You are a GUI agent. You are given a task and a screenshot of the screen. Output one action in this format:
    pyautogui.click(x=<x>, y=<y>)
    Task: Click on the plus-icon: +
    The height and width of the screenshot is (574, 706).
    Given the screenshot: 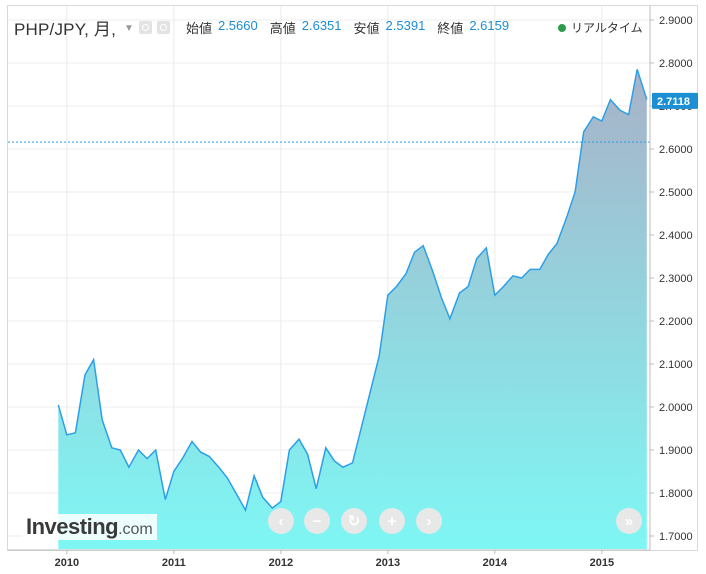 What is the action you would take?
    pyautogui.click(x=392, y=521)
    